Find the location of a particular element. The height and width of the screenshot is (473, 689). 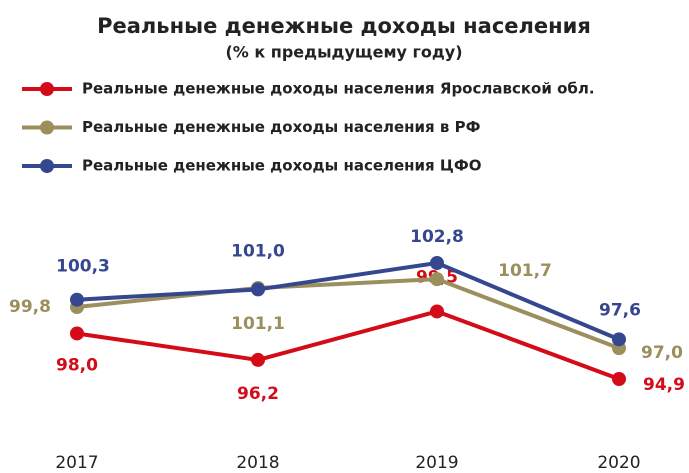

legend-label: Реальные денежные доходы населения ЦФО is located at coordinates (281, 166).